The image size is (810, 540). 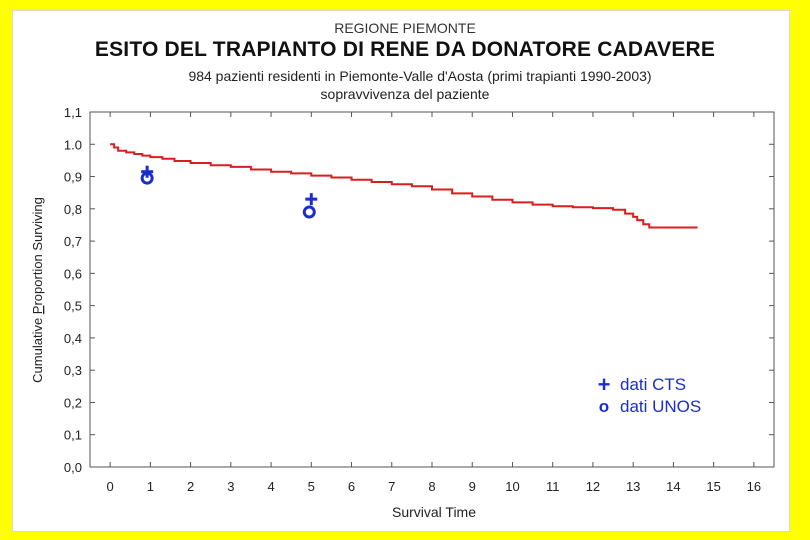 I want to click on y-tick-label: 0,2, so click(x=73, y=402).